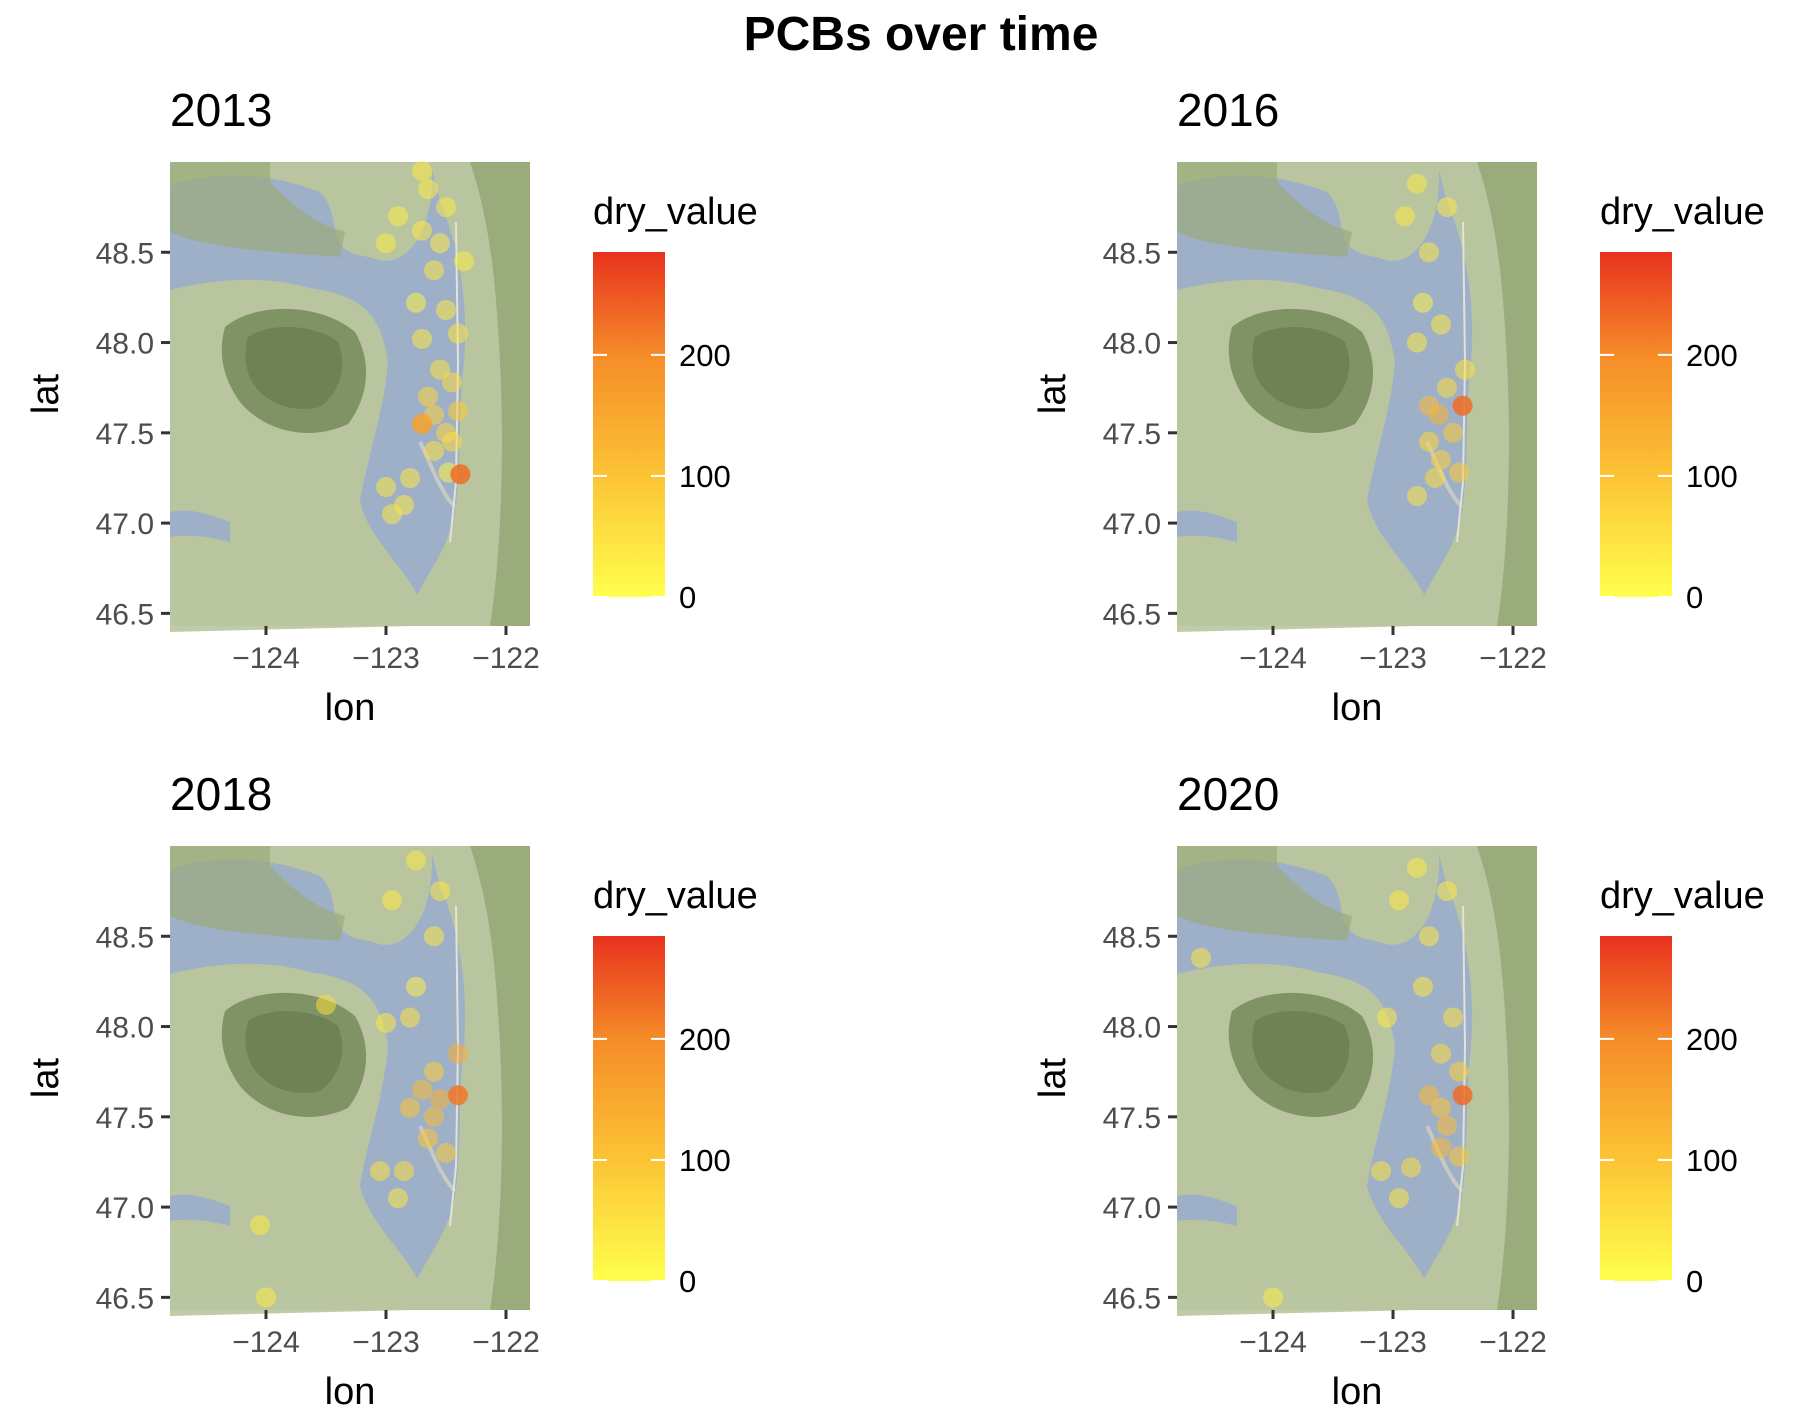 The height and width of the screenshot is (1420, 1812). Describe the element at coordinates (221, 794) in the screenshot. I see `panel-title: 2018` at that location.